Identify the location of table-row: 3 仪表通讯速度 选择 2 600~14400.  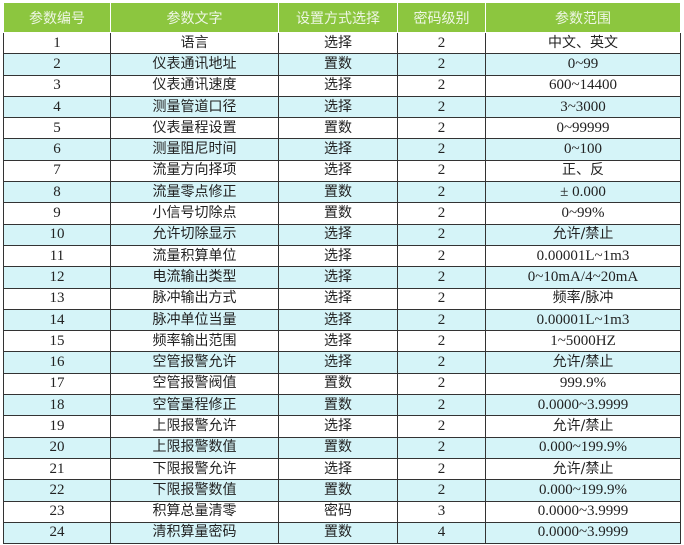
(342, 85).